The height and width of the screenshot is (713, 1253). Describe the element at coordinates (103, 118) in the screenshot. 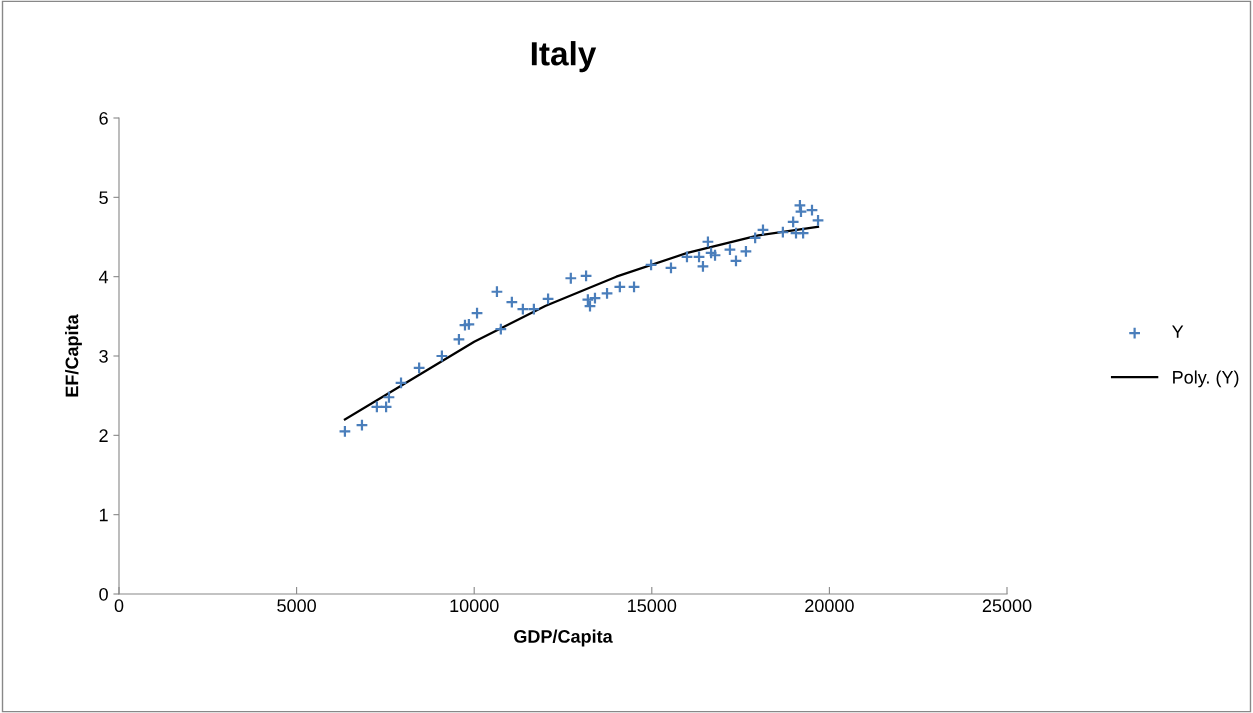

I see `y-tick-label: 6` at that location.